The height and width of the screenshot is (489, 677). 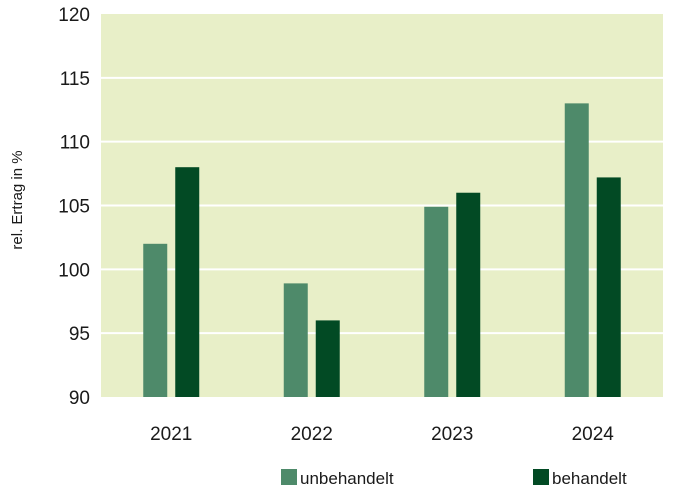 I want to click on x-tick-label: 2021, so click(x=171, y=434).